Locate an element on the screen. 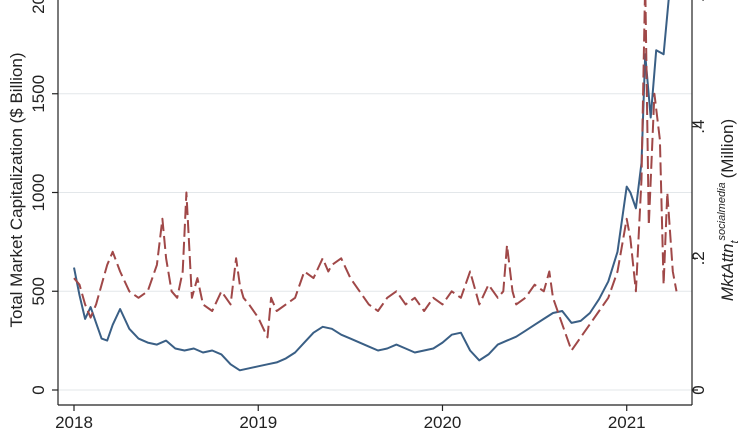  y-axis-title: Total Market Capitalization ($ Billion) is located at coordinates (16, 190).